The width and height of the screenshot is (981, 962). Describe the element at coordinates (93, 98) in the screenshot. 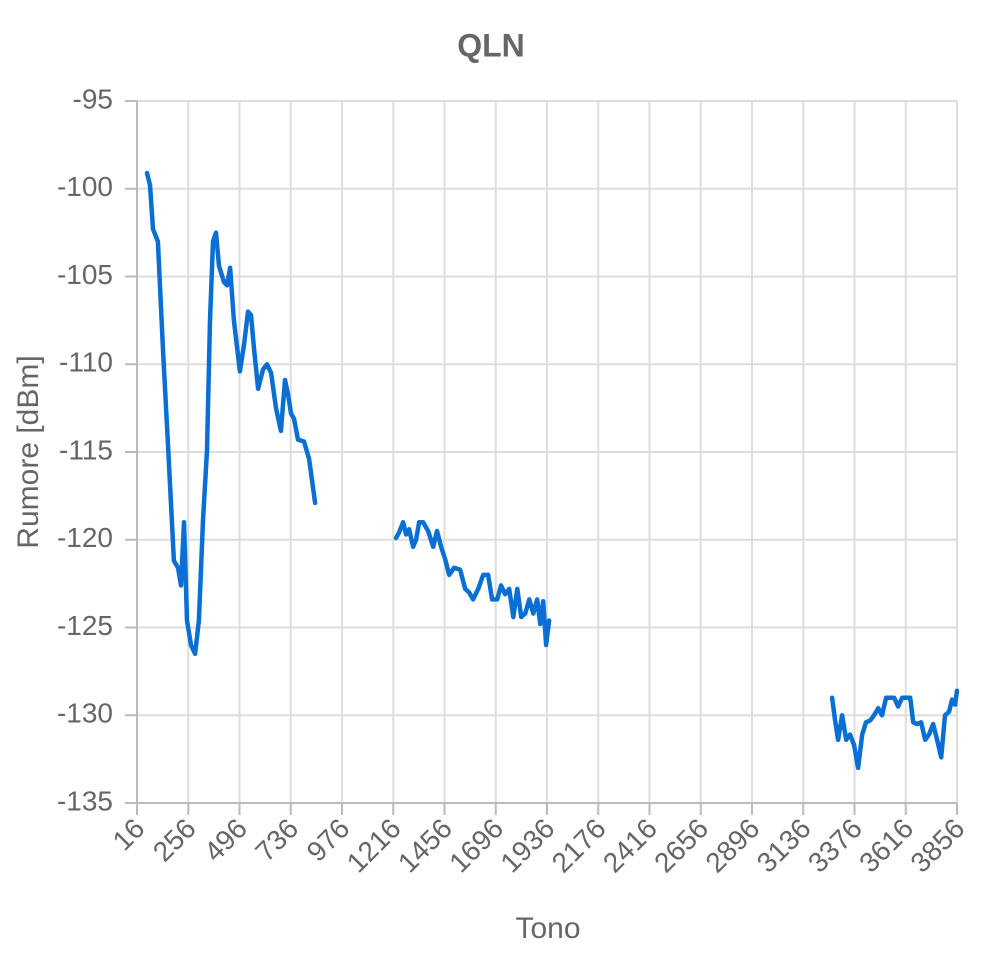

I see `y-tick-label: -95` at that location.